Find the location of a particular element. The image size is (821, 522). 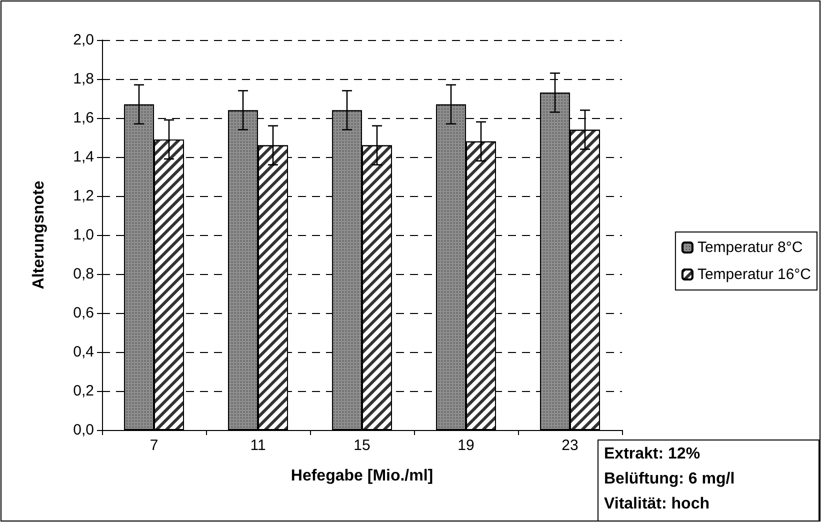

y-tick-label: 0,8 is located at coordinates (83, 274).